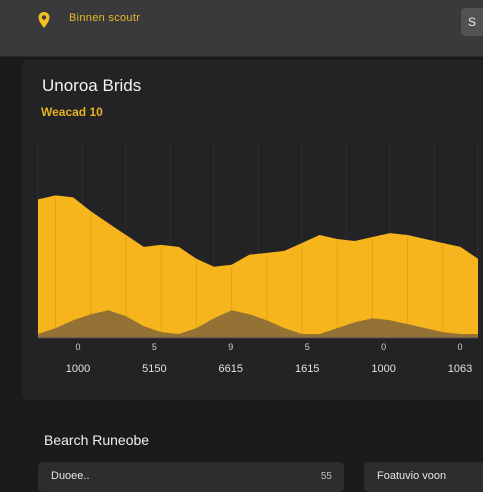 This screenshot has width=483, height=492. Describe the element at coordinates (97, 440) in the screenshot. I see `section-title: Bearch Runeobe` at that location.